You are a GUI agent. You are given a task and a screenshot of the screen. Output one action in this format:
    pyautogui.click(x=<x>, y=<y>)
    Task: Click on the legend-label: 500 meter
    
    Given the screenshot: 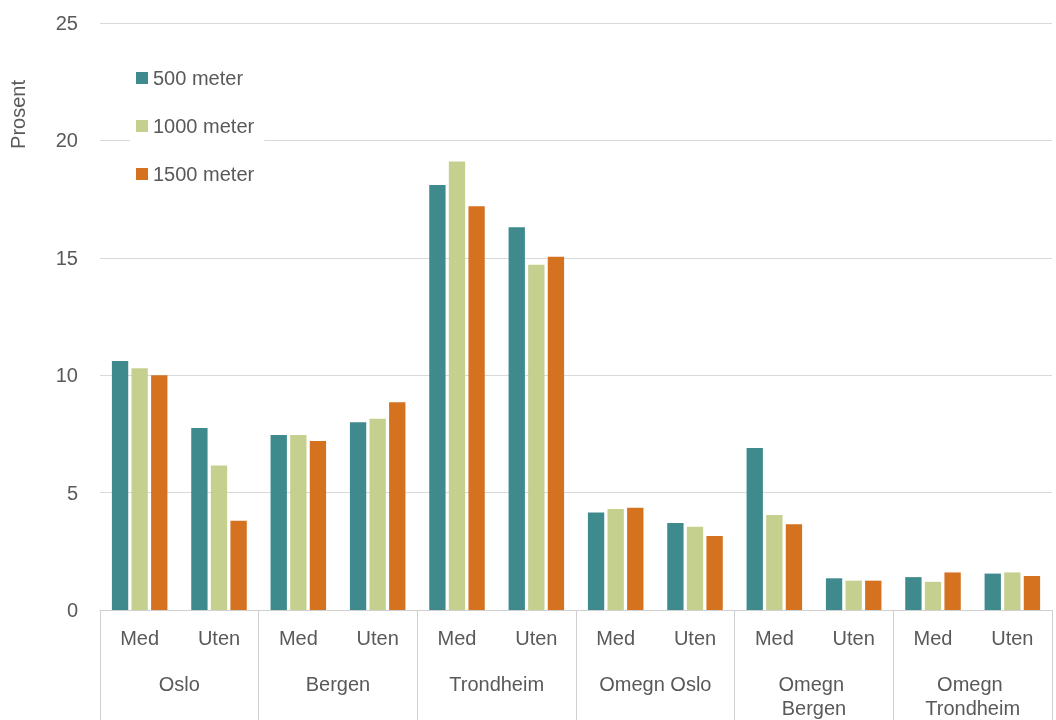 What is the action you would take?
    pyautogui.click(x=198, y=78)
    